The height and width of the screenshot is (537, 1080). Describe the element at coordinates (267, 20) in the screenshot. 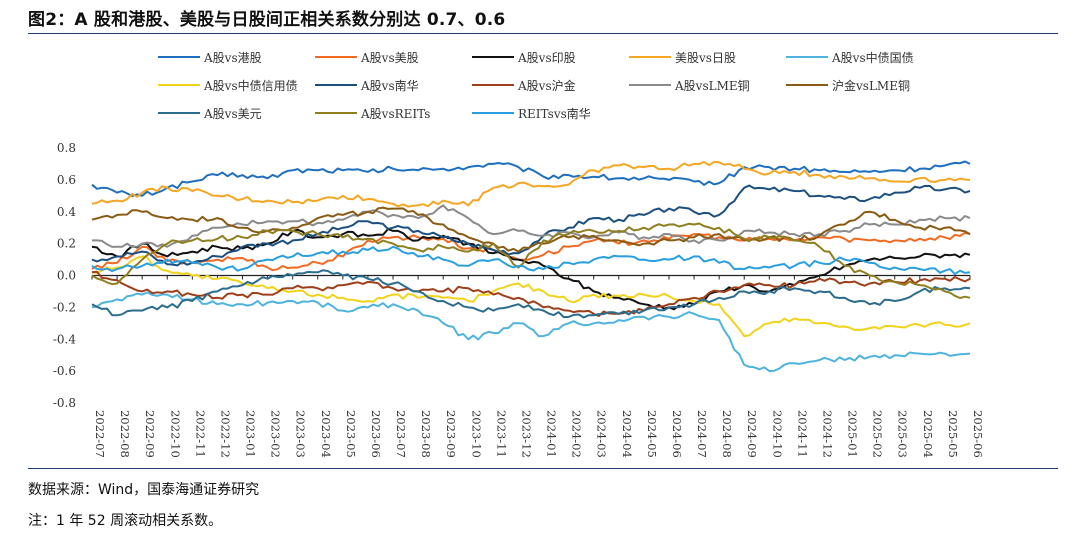

I see `page-title: 图2：A 股和港股、美股与日股间正相关系数分别达 0.7、0.6` at that location.